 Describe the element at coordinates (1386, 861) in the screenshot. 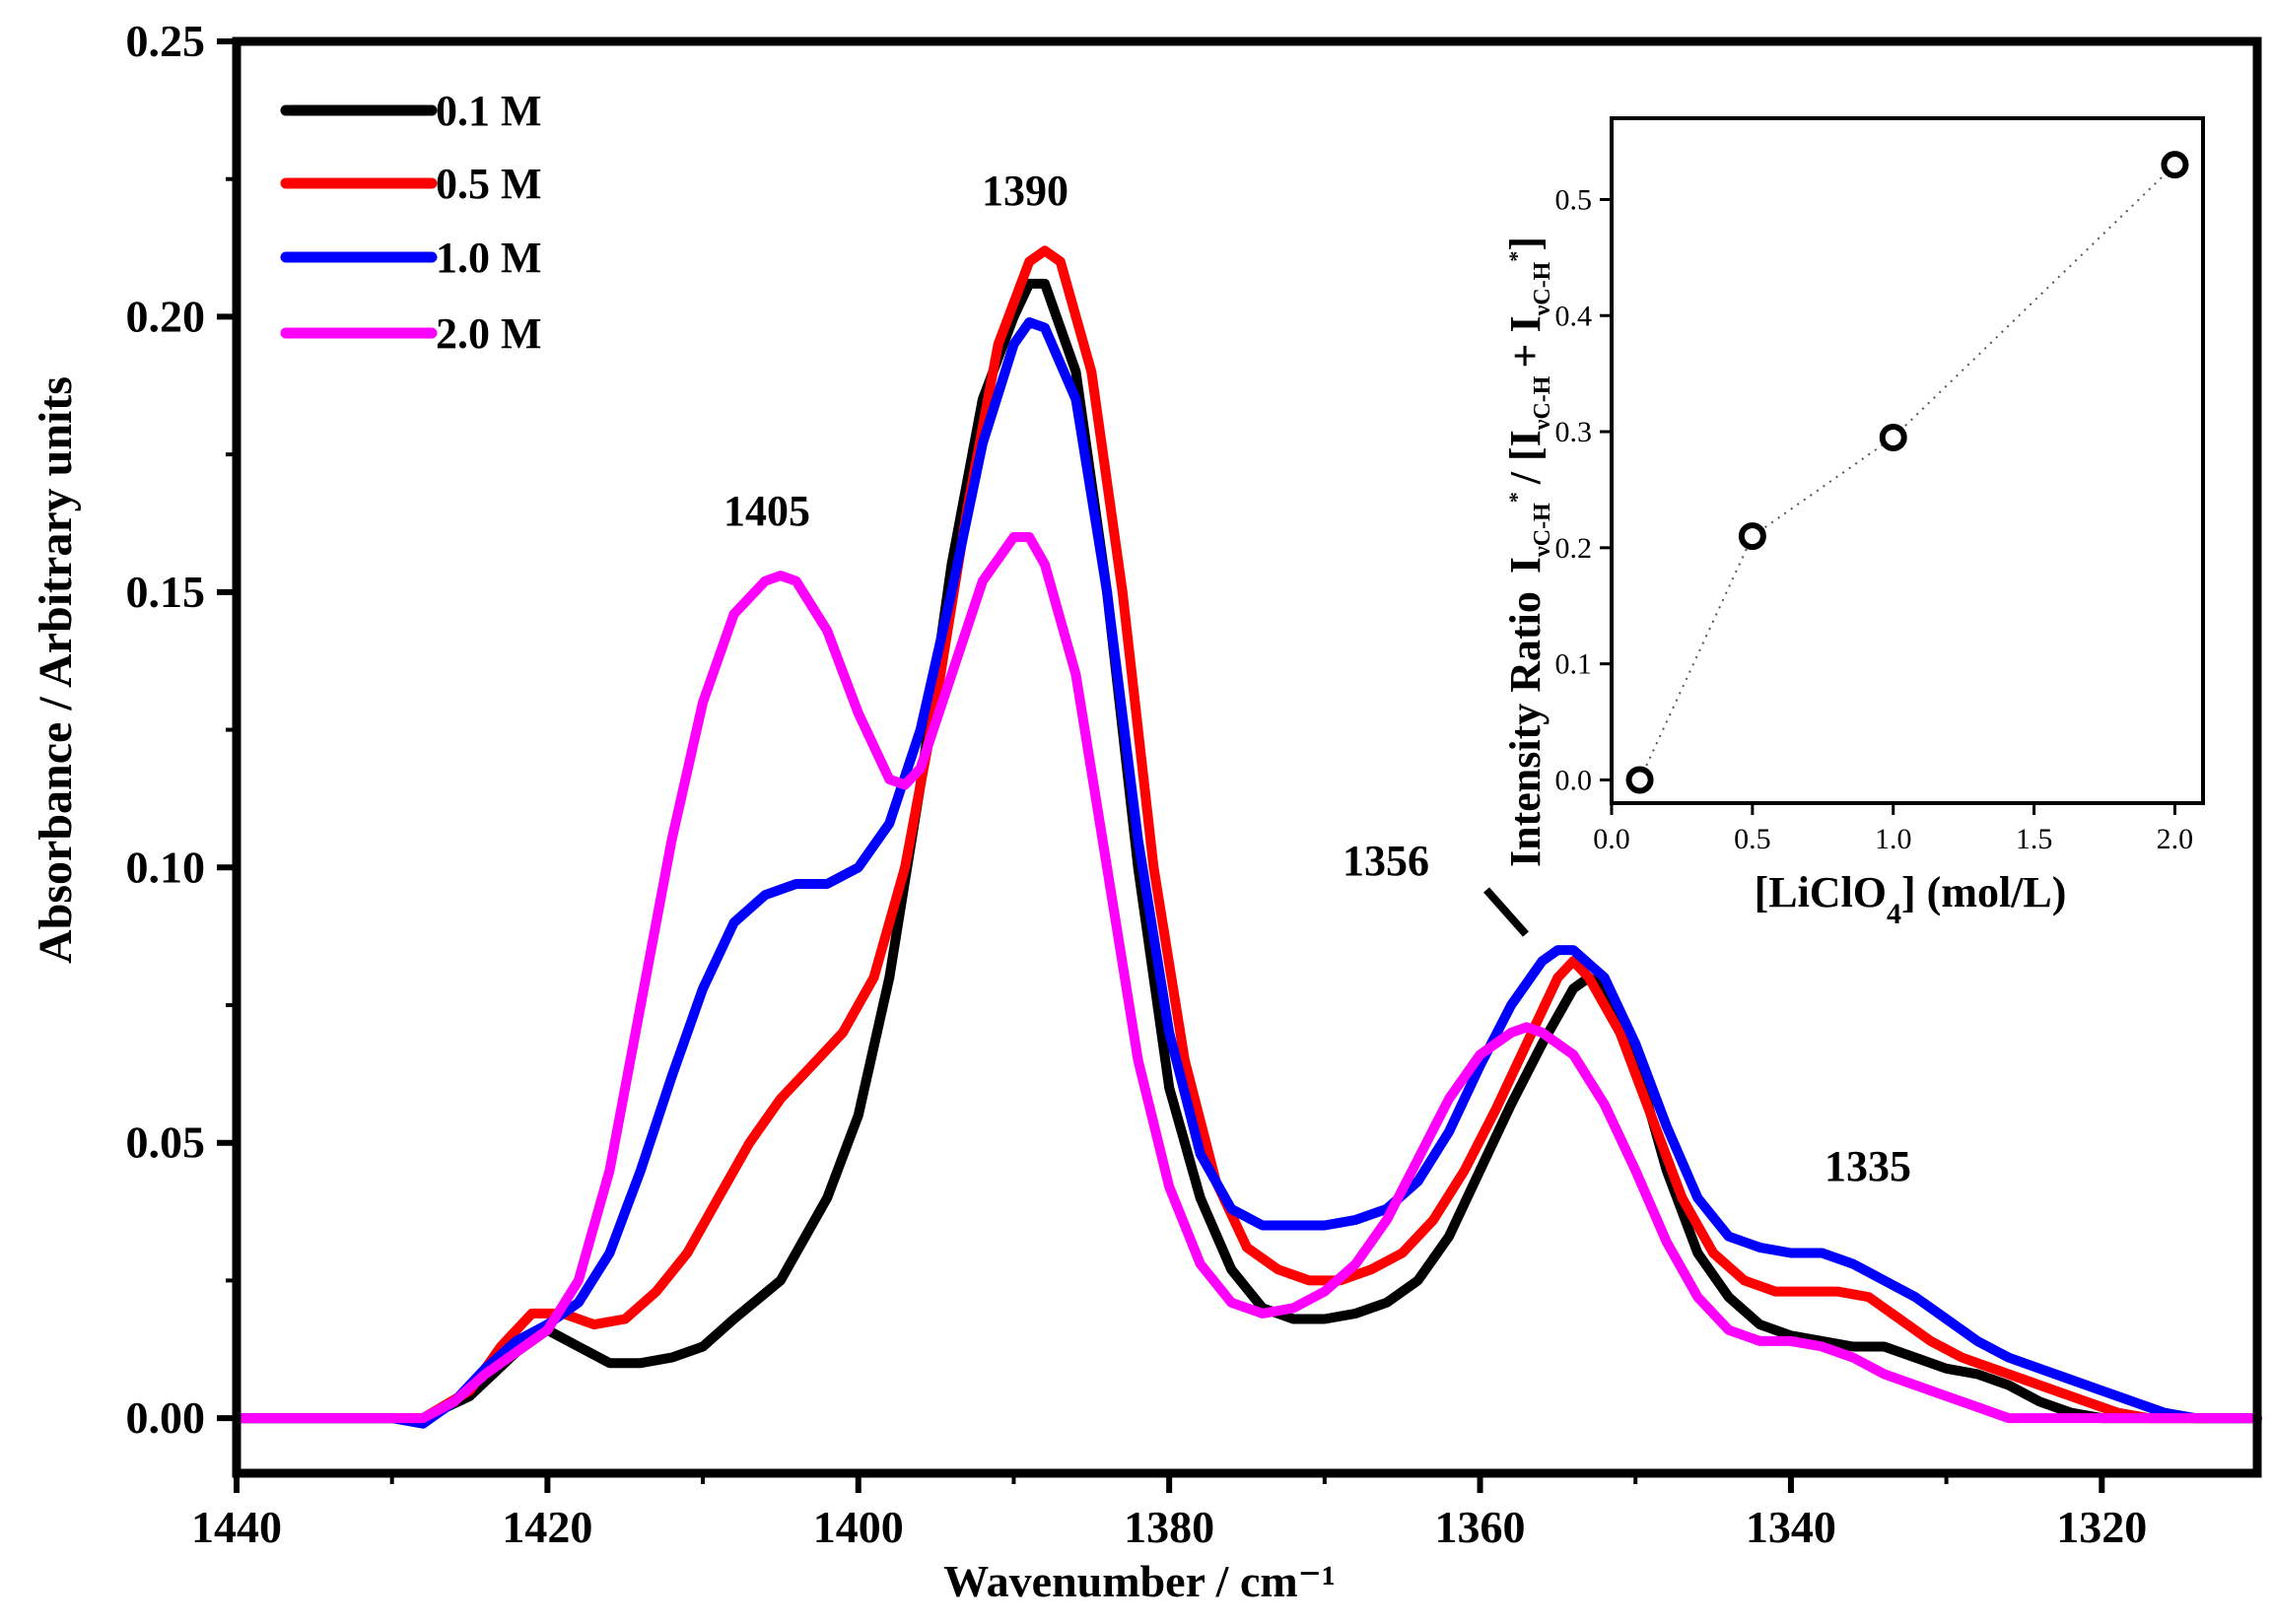

I see `peak-label-1356: 1356` at that location.